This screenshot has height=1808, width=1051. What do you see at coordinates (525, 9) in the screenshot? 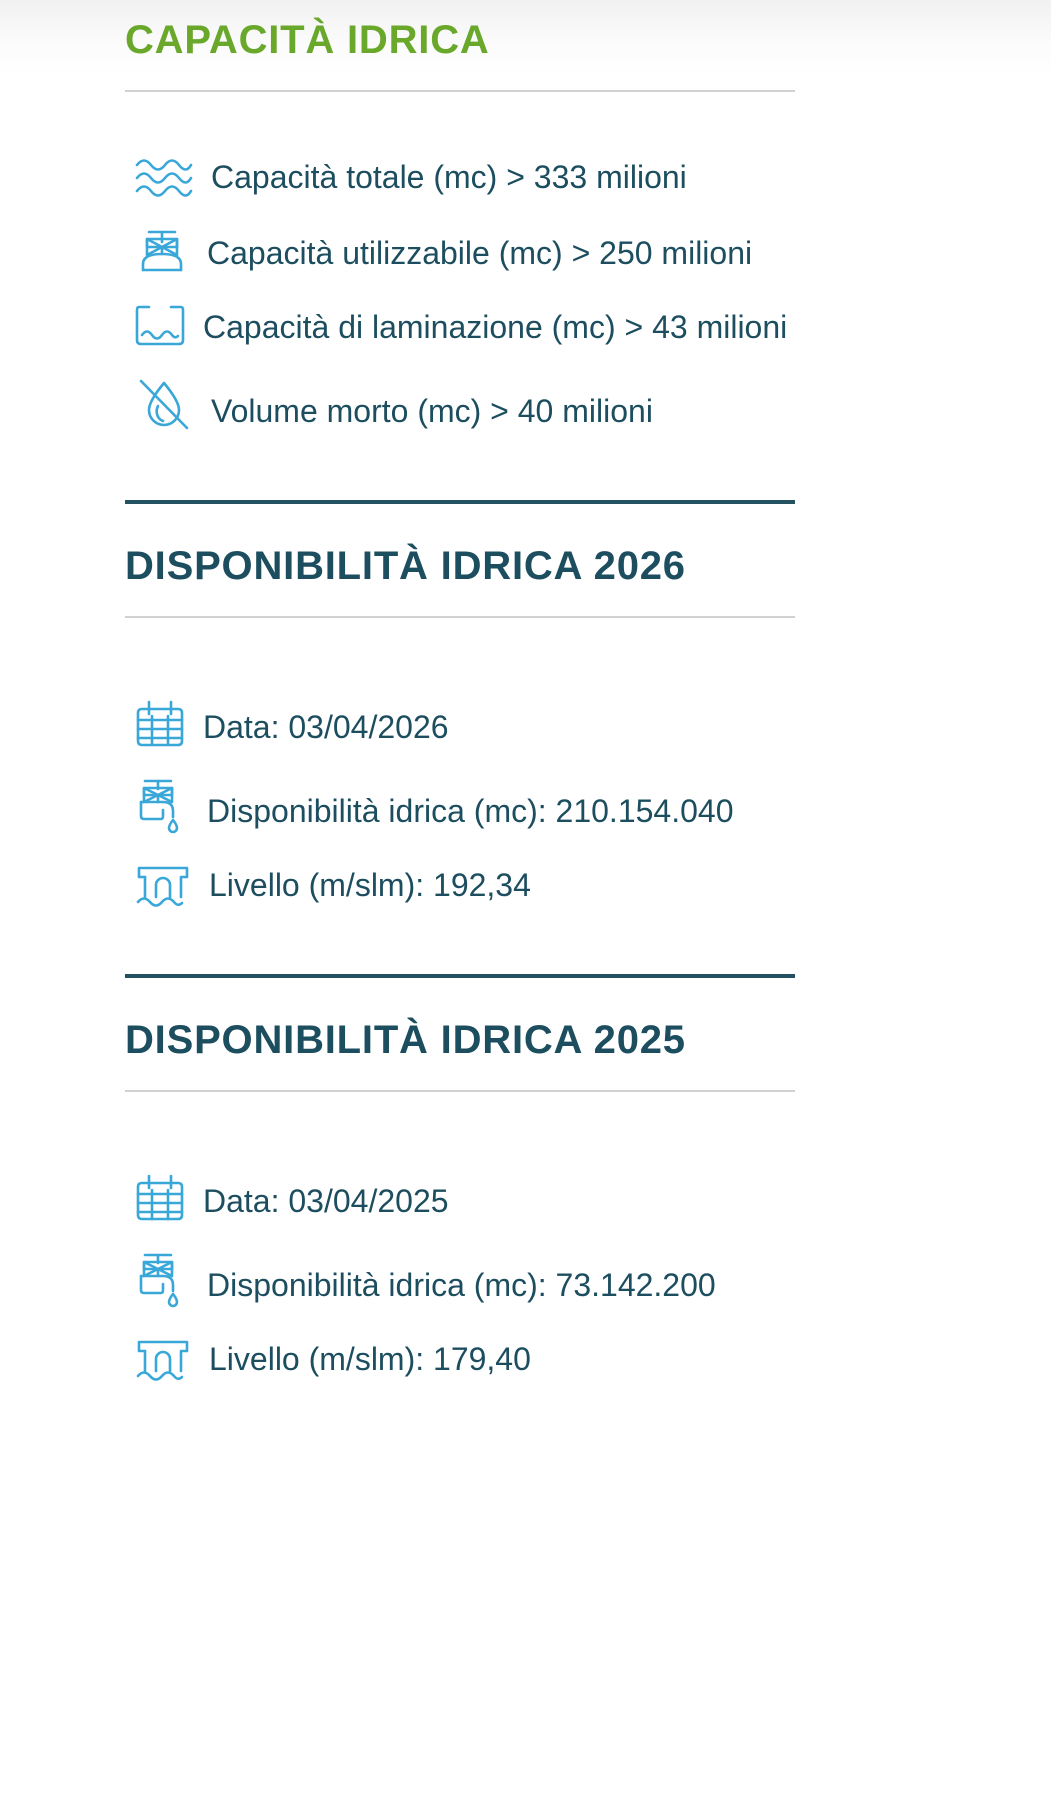
I see `spacer-top` at bounding box center [525, 9].